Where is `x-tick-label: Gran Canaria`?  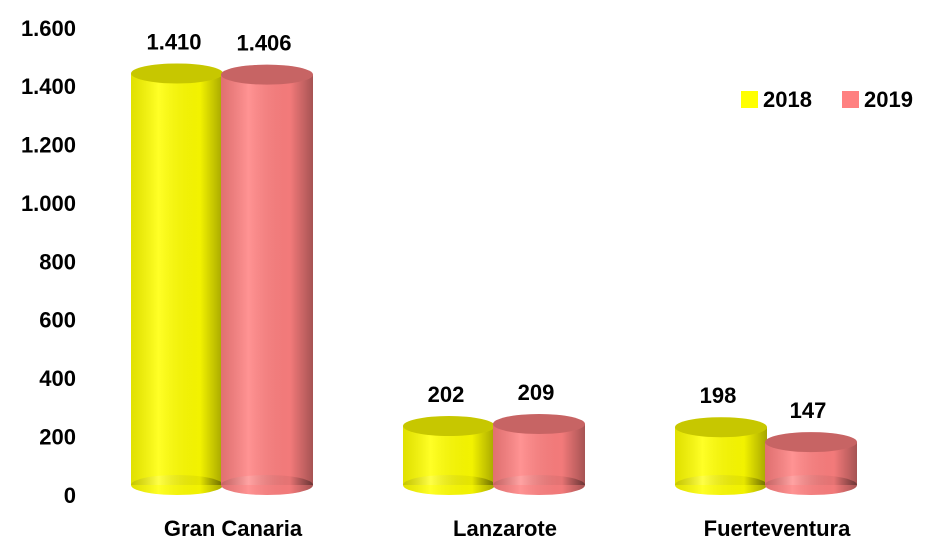 x-tick-label: Gran Canaria is located at coordinates (233, 528).